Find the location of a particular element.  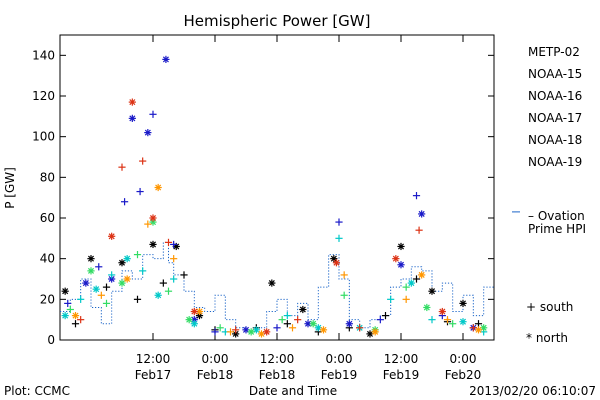

y-tick-label: 100 is located at coordinates (43, 137).